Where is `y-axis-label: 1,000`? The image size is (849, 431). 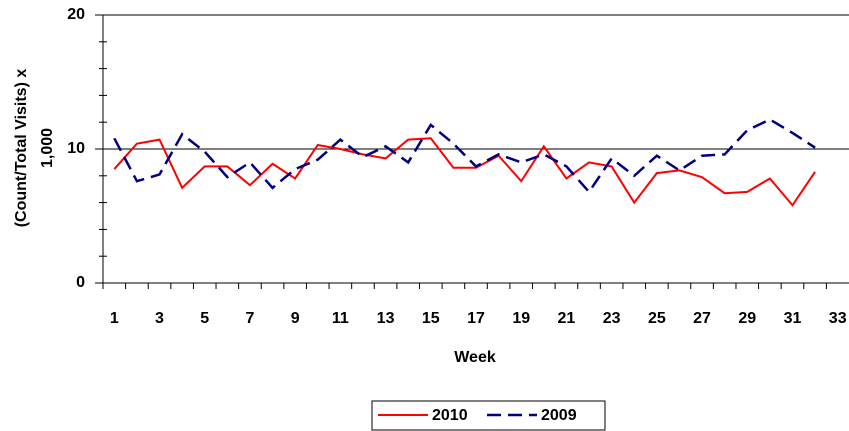 y-axis-label: 1,000 is located at coordinates (47, 148).